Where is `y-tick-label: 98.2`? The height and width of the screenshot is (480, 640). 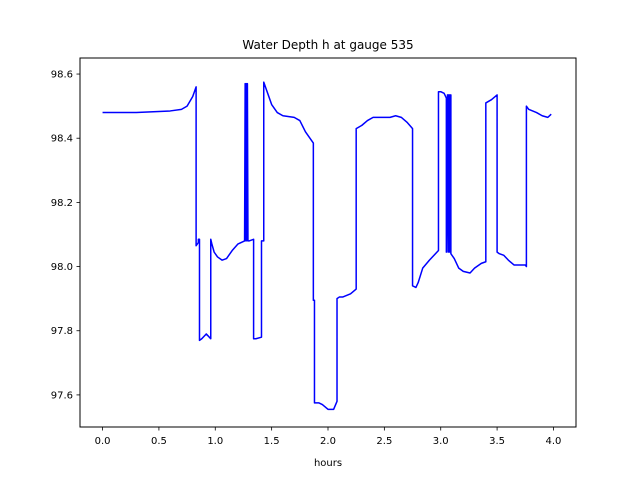 y-tick-label: 98.2 is located at coordinates (62, 203).